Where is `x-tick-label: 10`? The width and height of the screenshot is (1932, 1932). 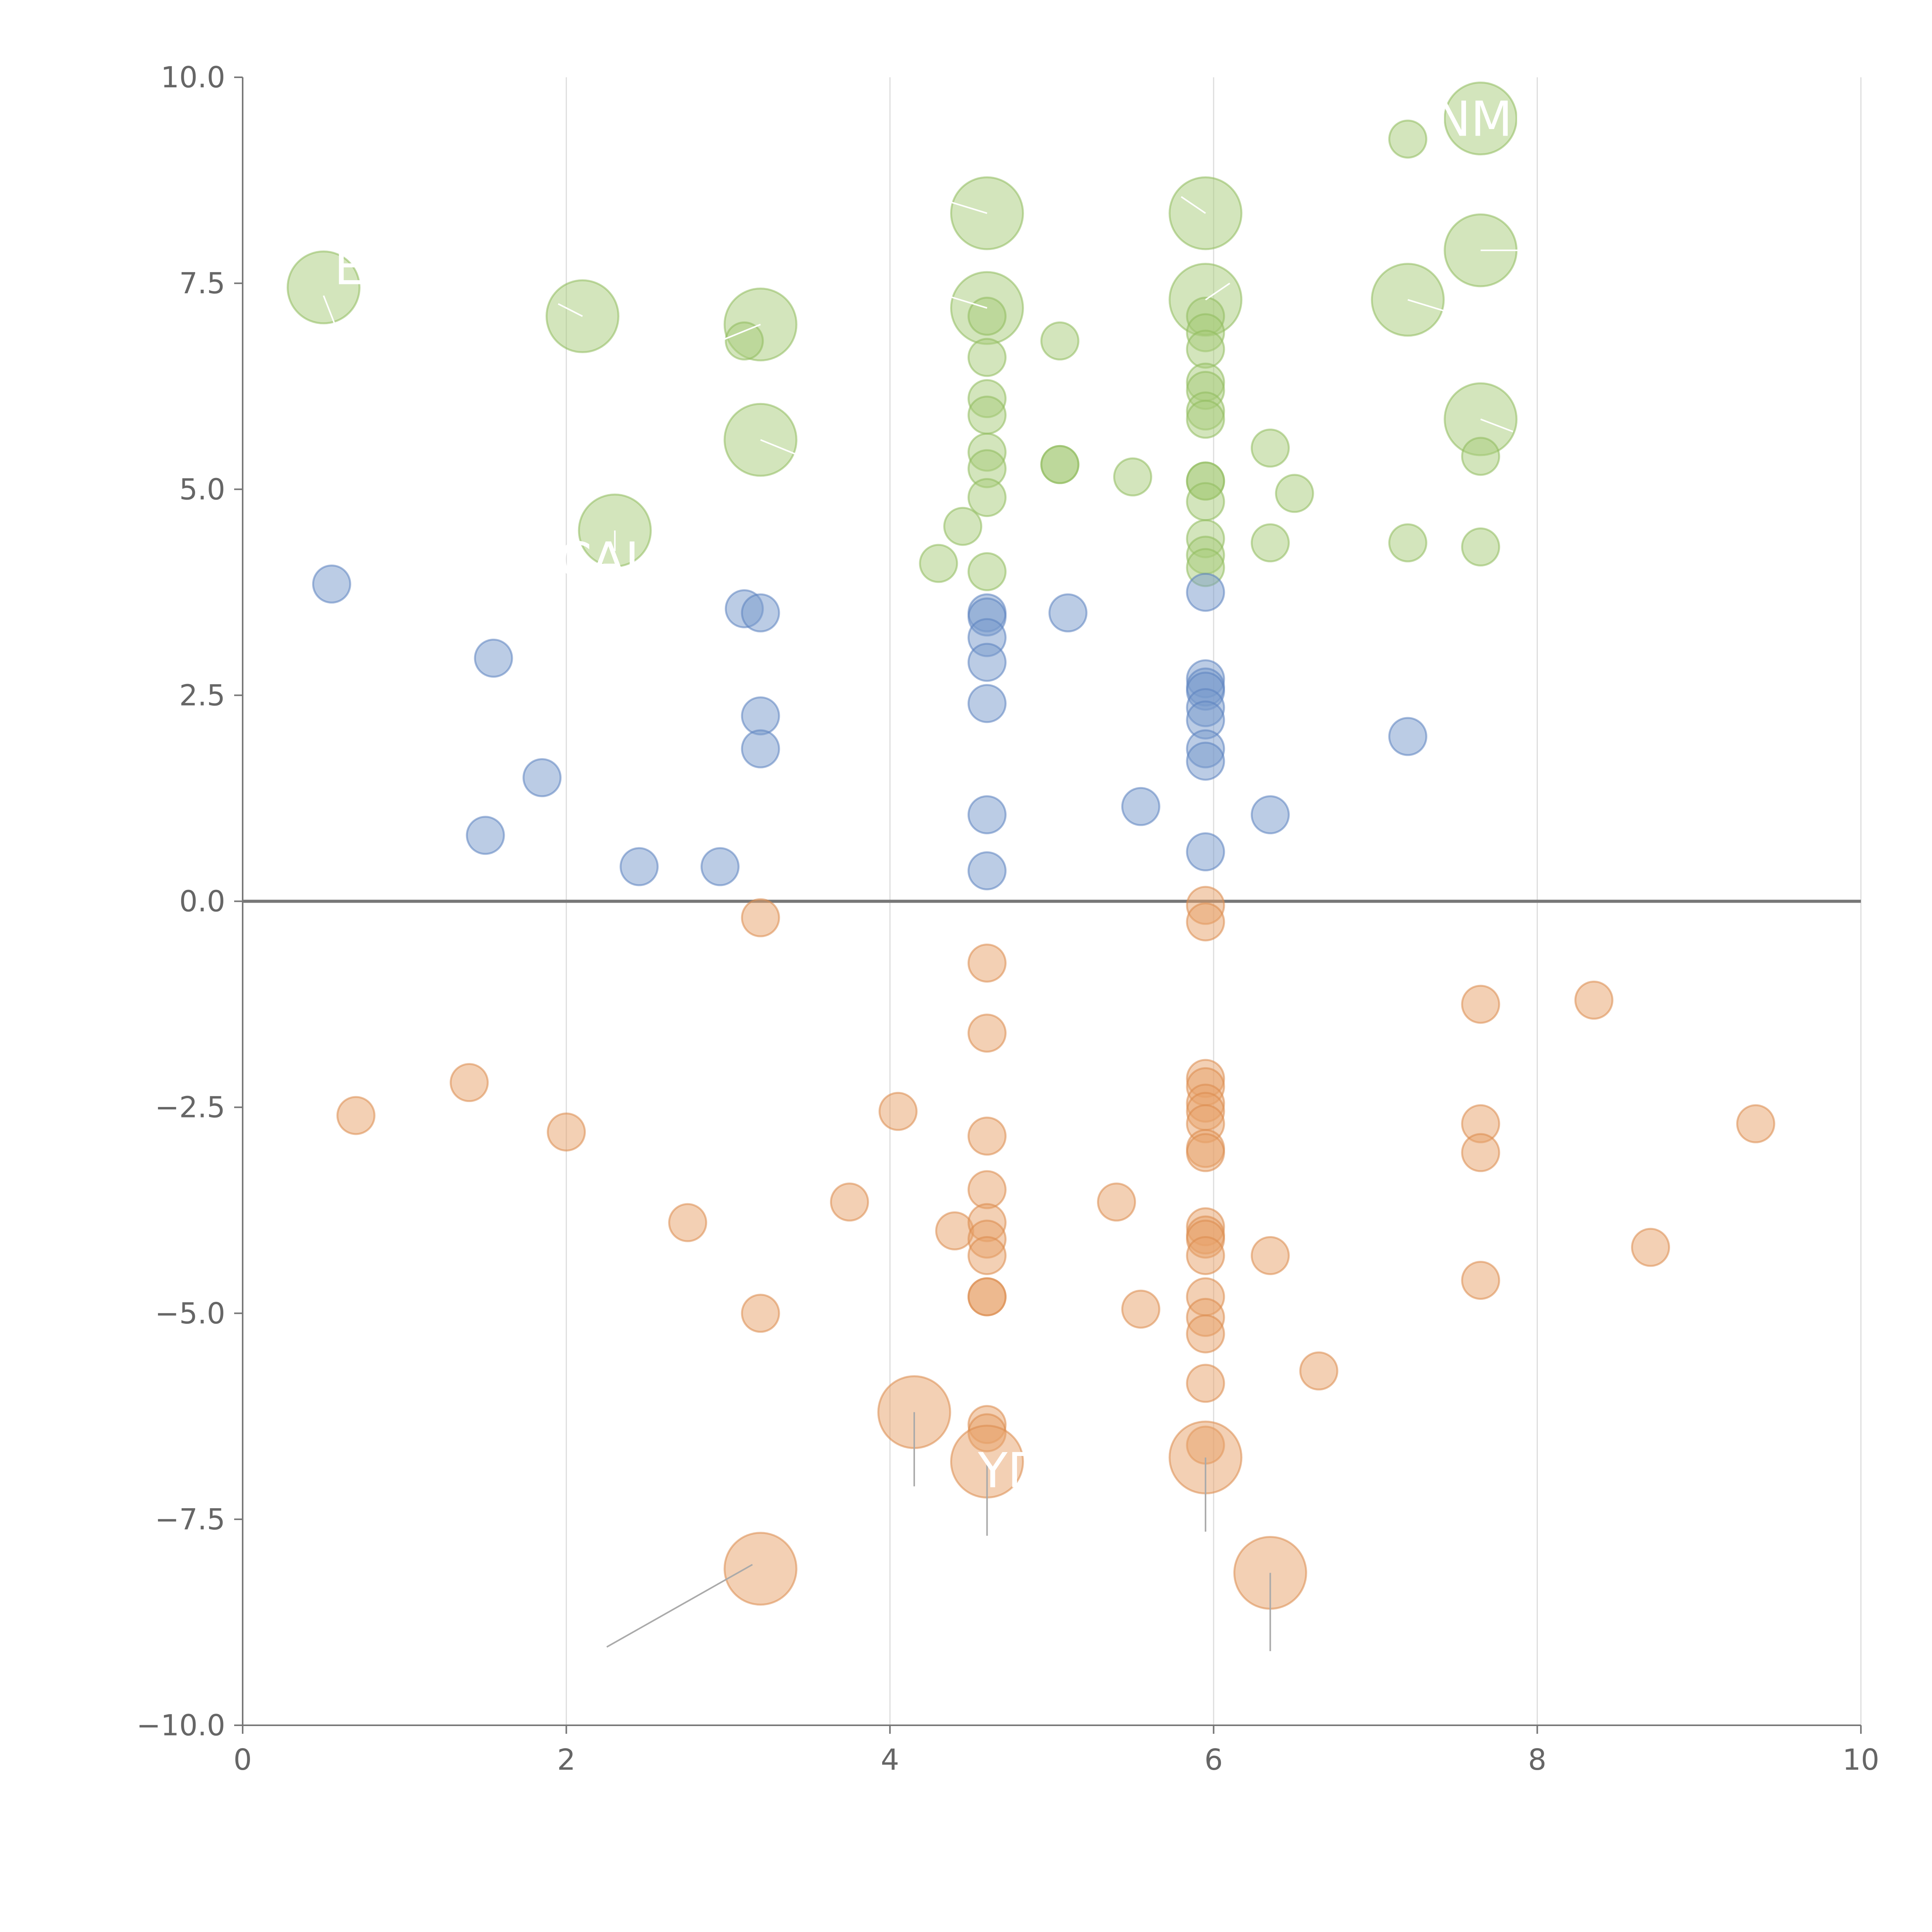 x-tick-label: 10 is located at coordinates (1860, 1760).